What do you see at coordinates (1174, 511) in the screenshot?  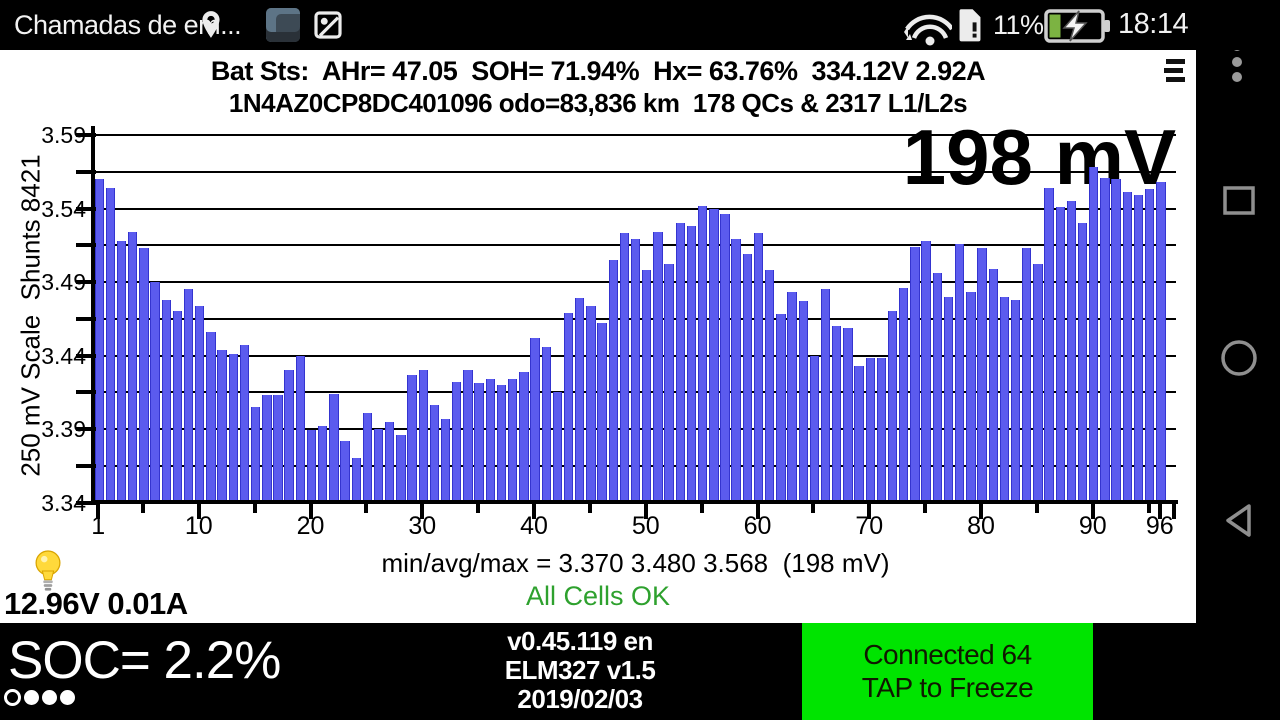 I see `x-axis-end-tick` at bounding box center [1174, 511].